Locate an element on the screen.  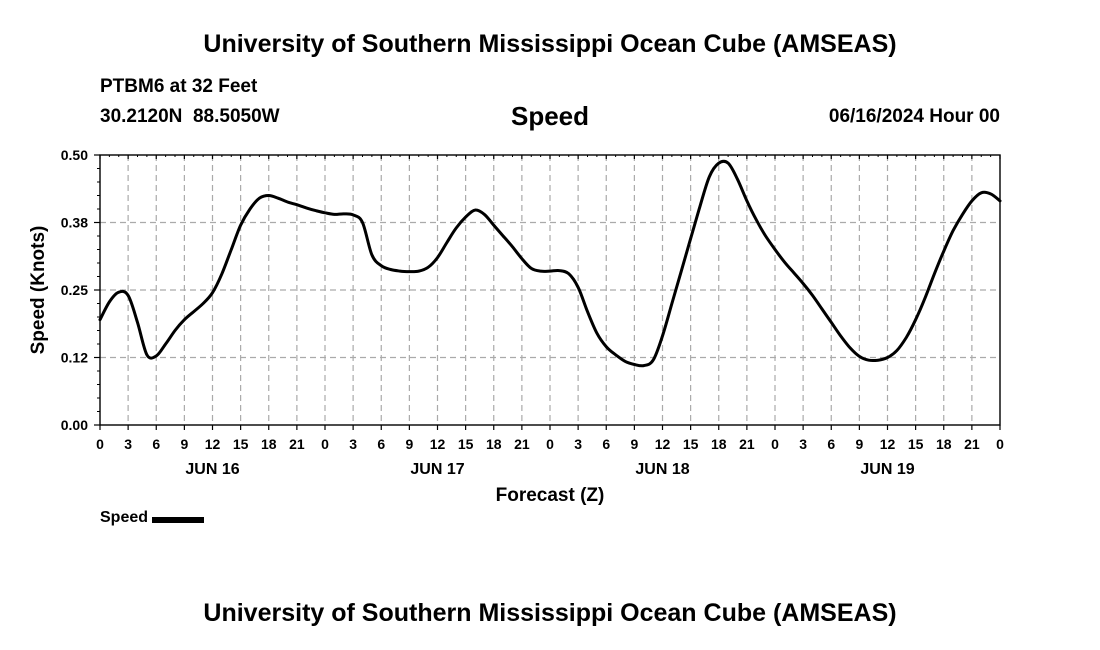
x-axis-label: Forecast (Z) is located at coordinates (550, 495).